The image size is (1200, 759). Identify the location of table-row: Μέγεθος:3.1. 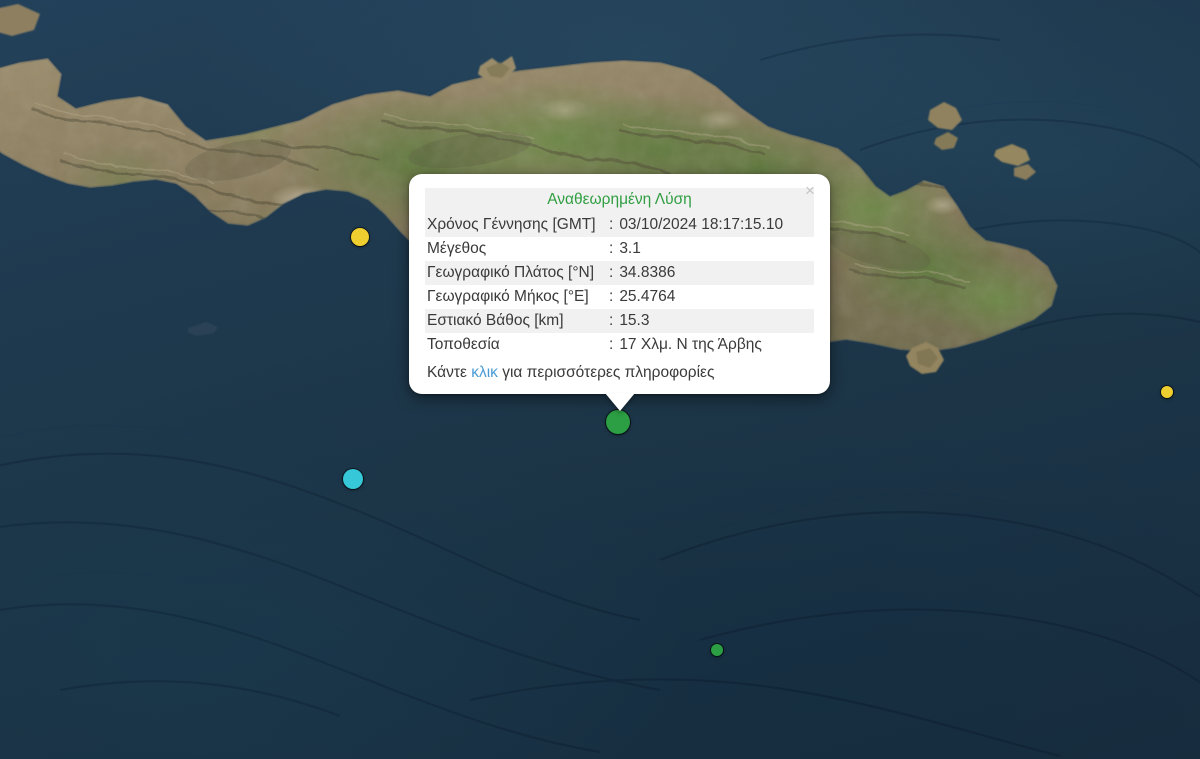
(619, 249).